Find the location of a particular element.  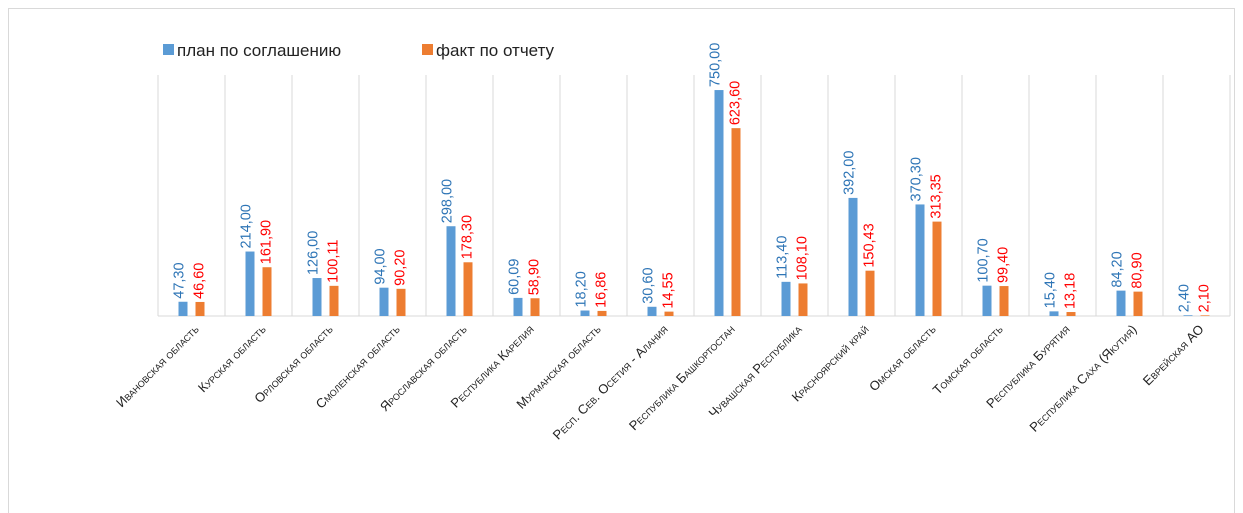

x-tick-label: Курская область is located at coordinates (232, 358).